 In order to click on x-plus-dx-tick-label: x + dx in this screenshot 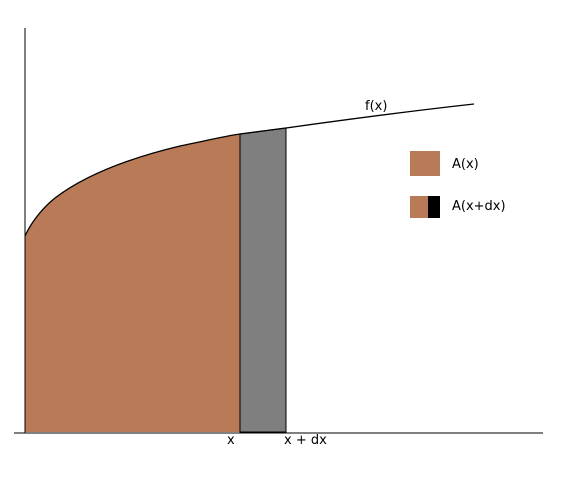, I will do `click(305, 440)`.